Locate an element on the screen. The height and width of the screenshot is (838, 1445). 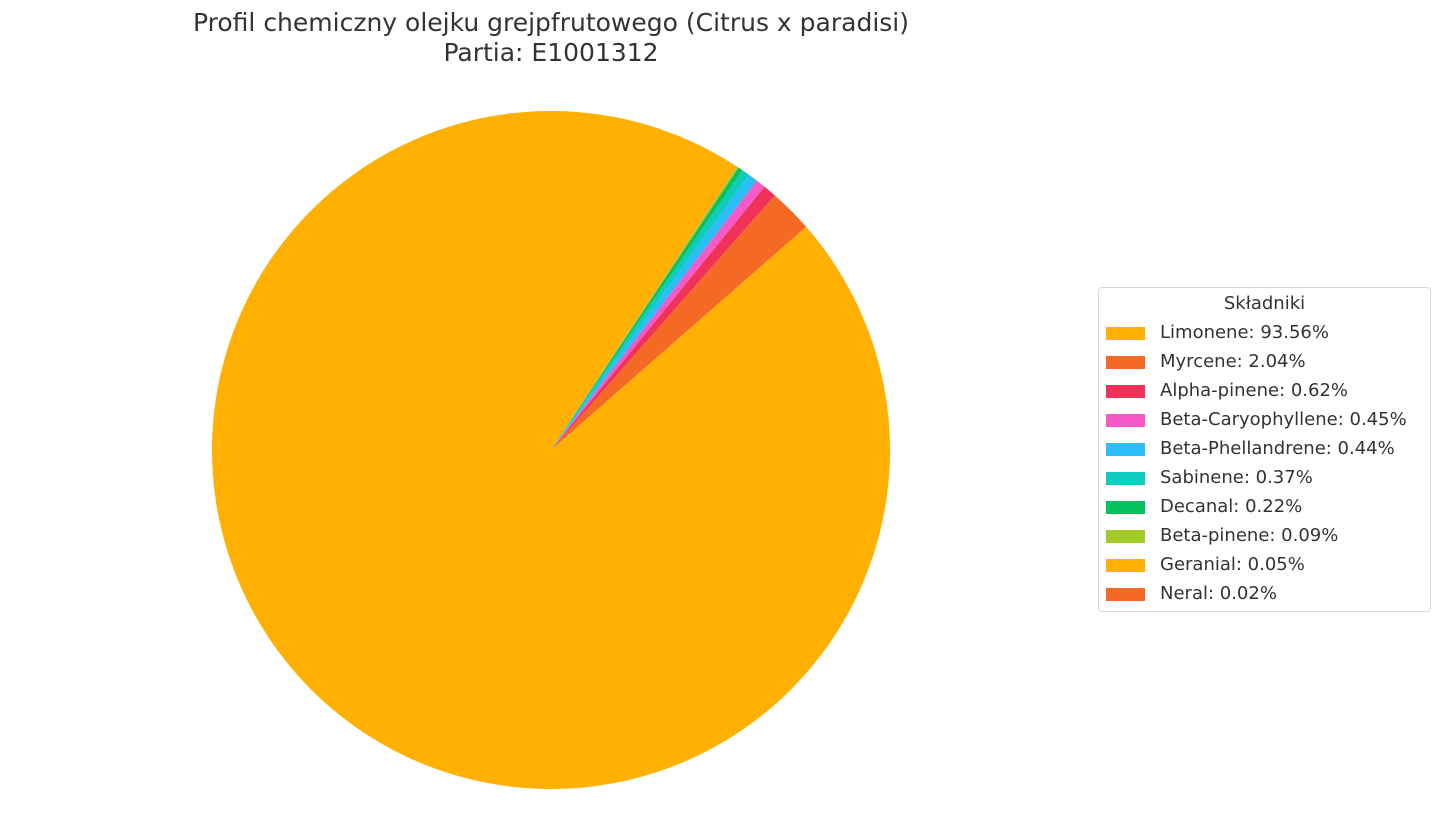
legend-label: Beta-Phellandrene: 0.44% is located at coordinates (1277, 448).